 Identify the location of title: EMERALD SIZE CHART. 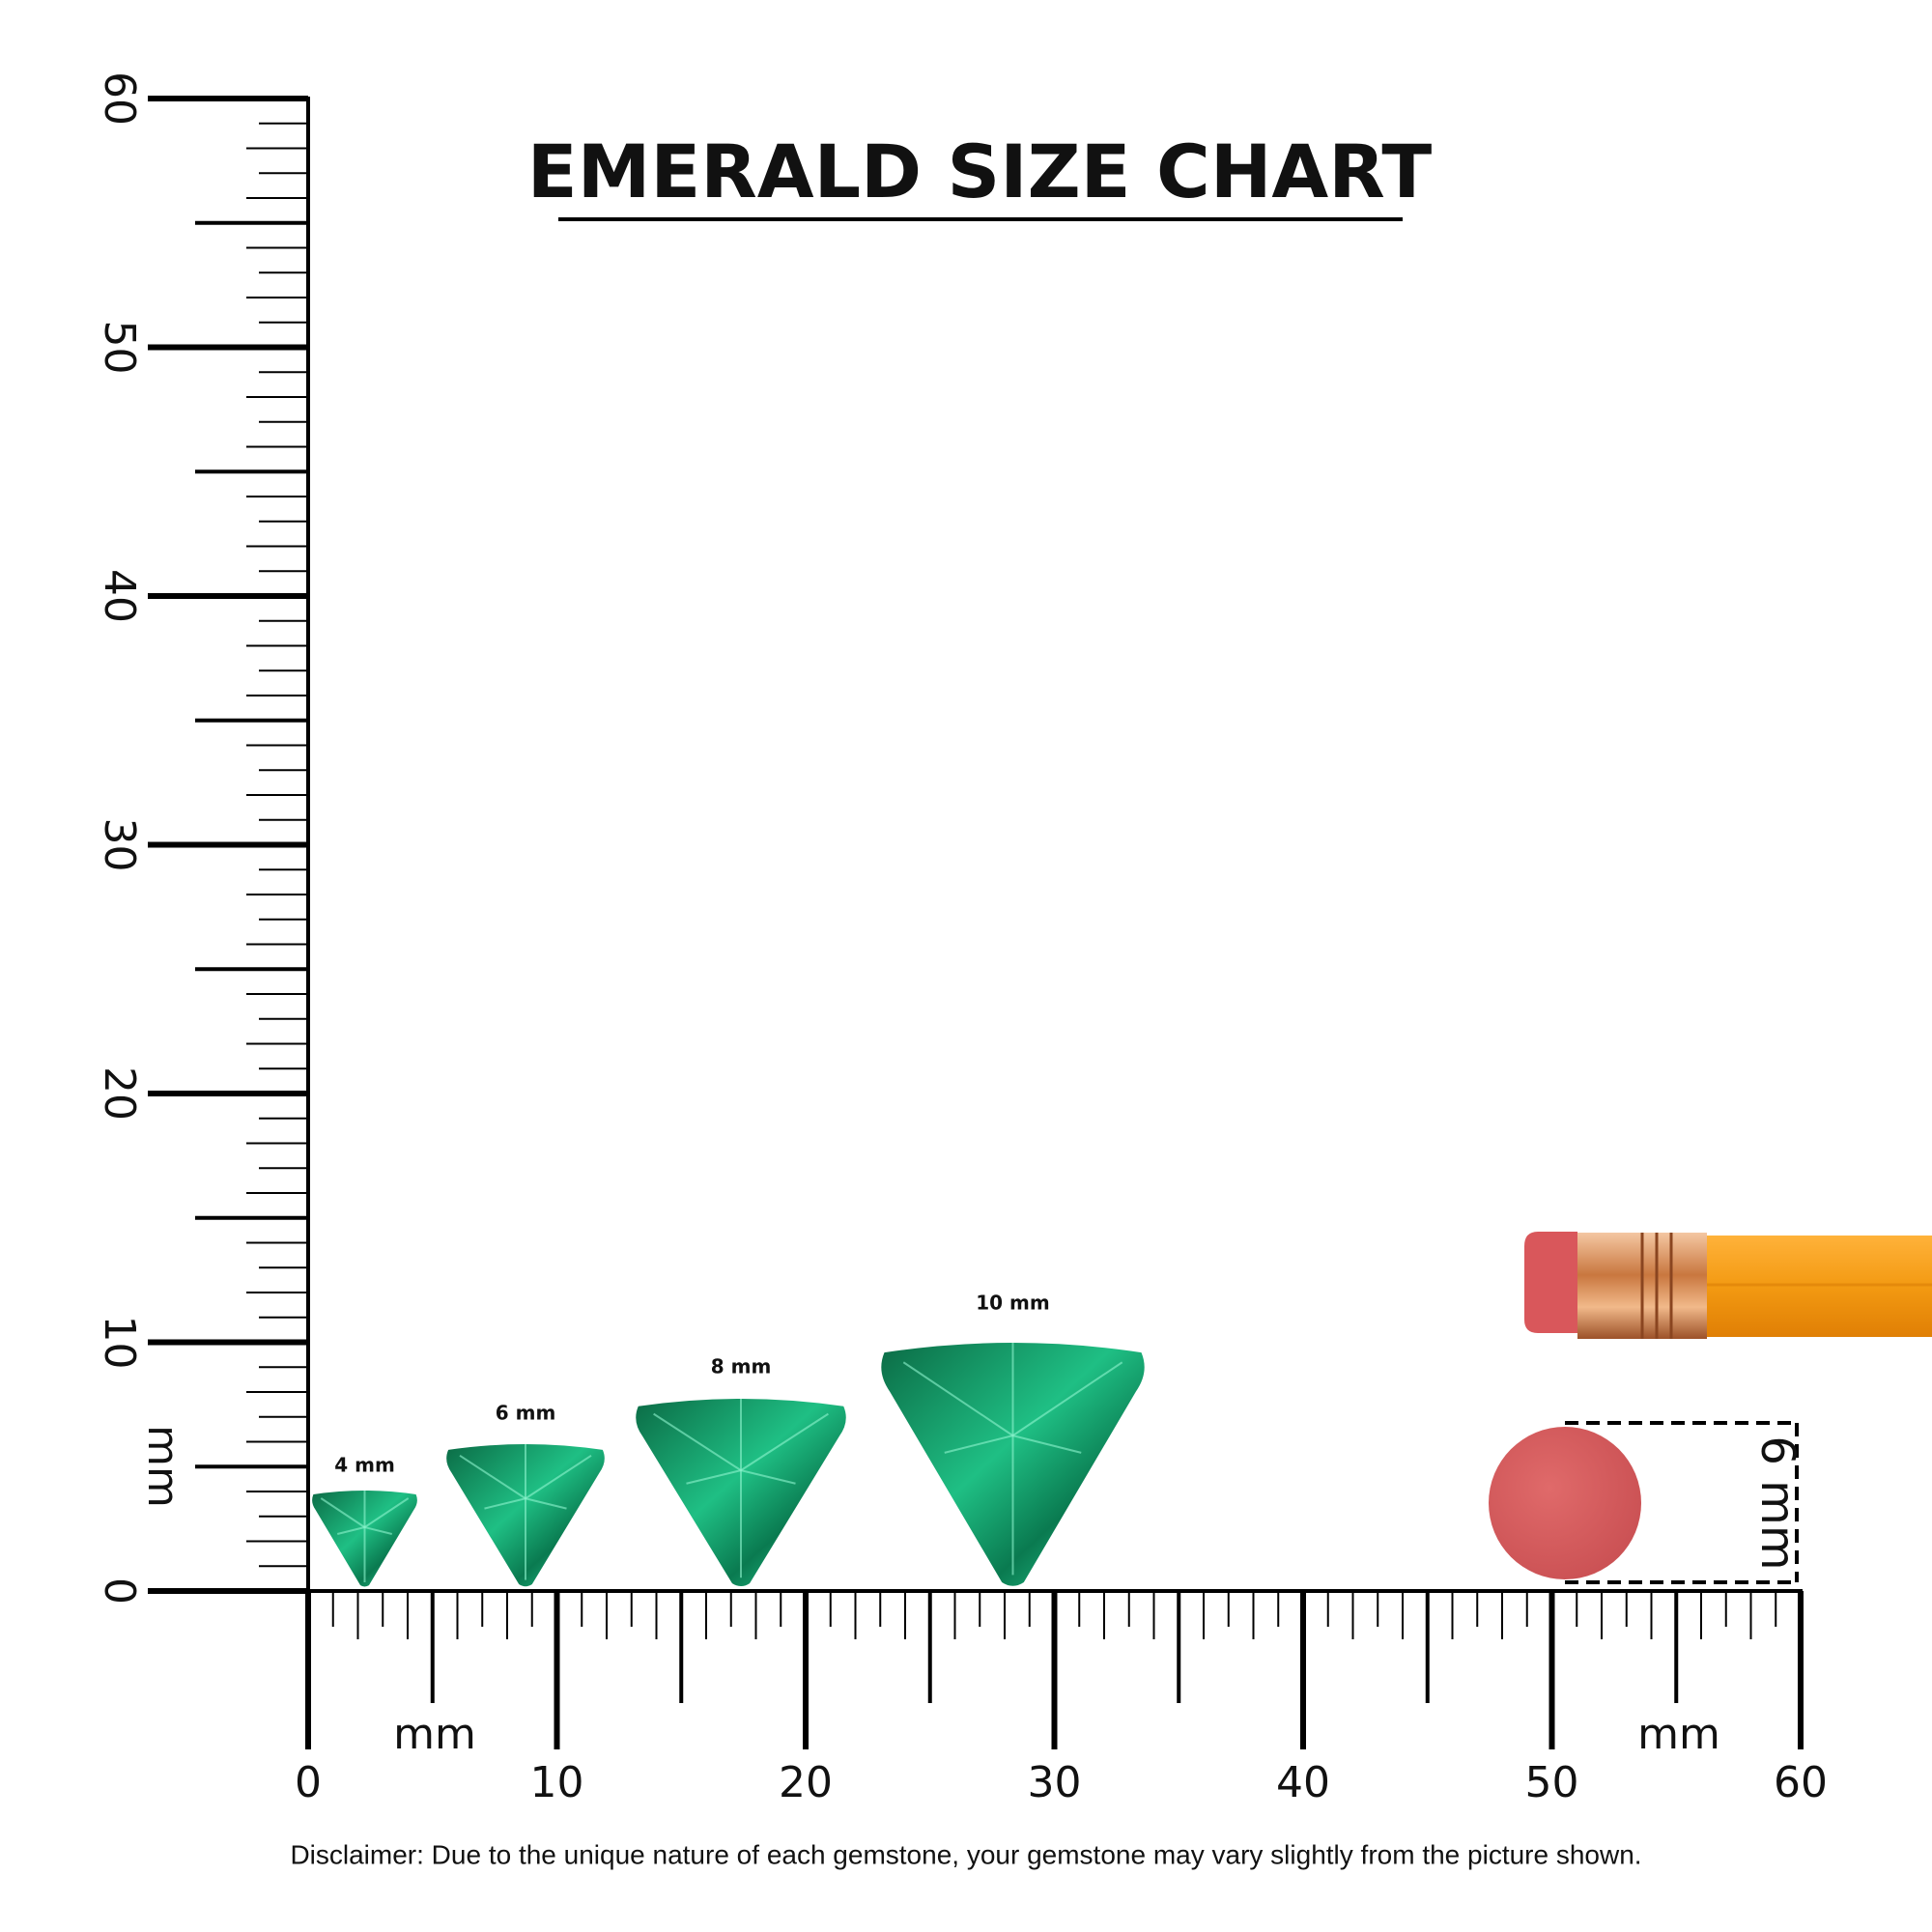
(980, 171).